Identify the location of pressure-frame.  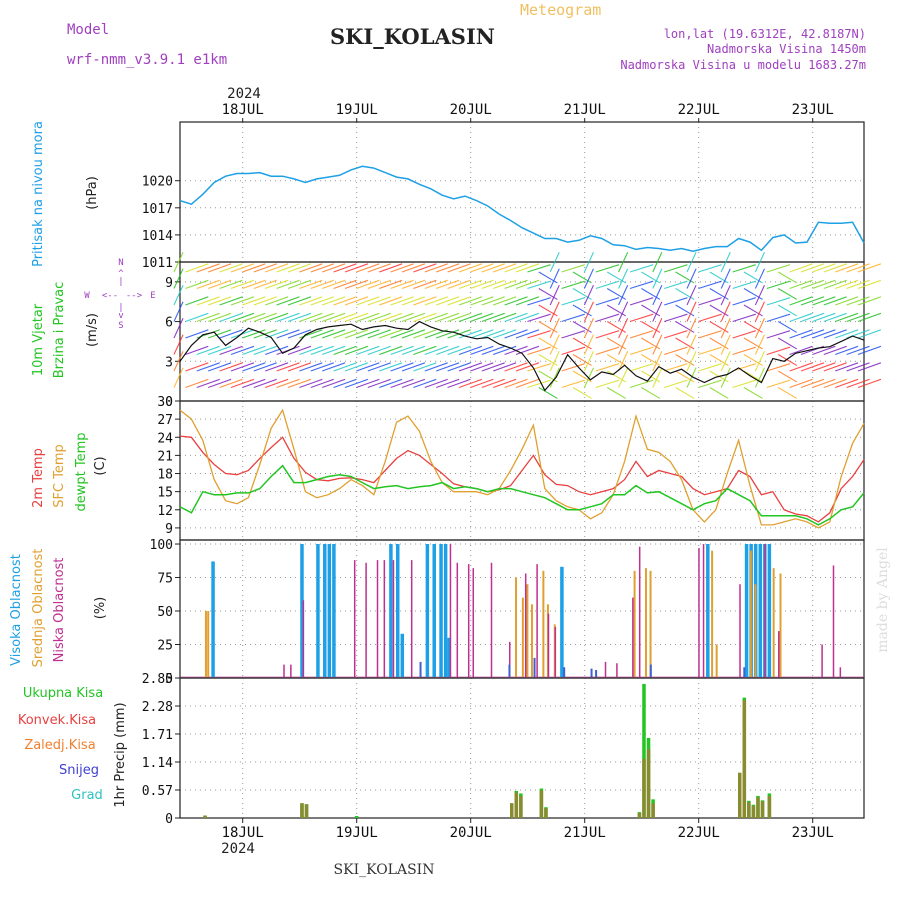
(522, 192).